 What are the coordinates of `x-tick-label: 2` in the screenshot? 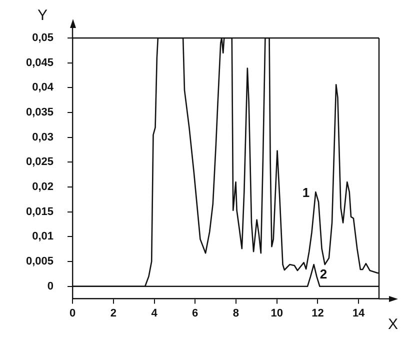 It's located at (113, 313).